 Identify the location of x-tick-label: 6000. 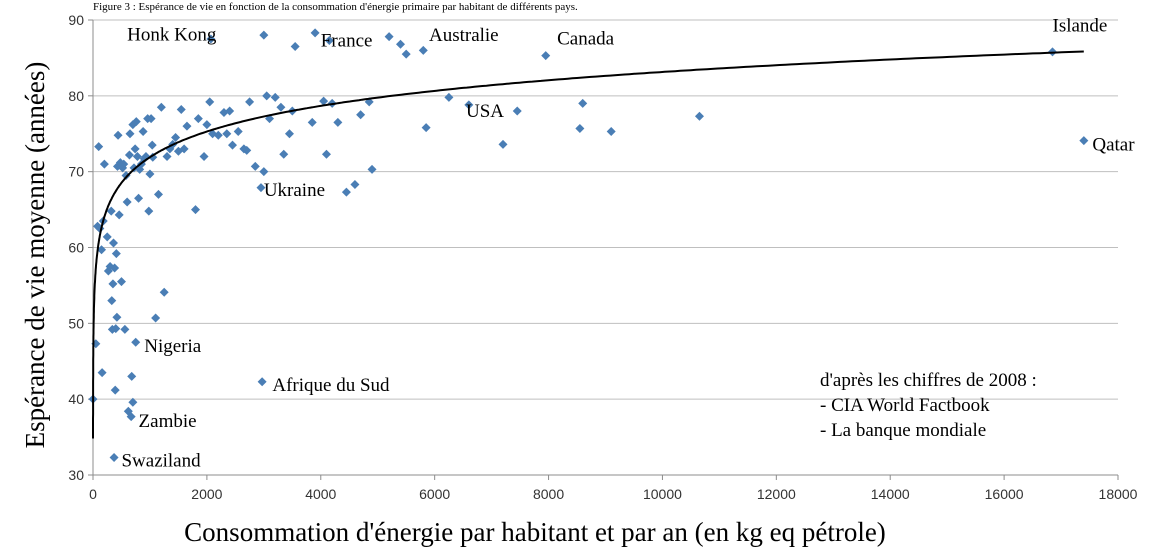
(434, 494).